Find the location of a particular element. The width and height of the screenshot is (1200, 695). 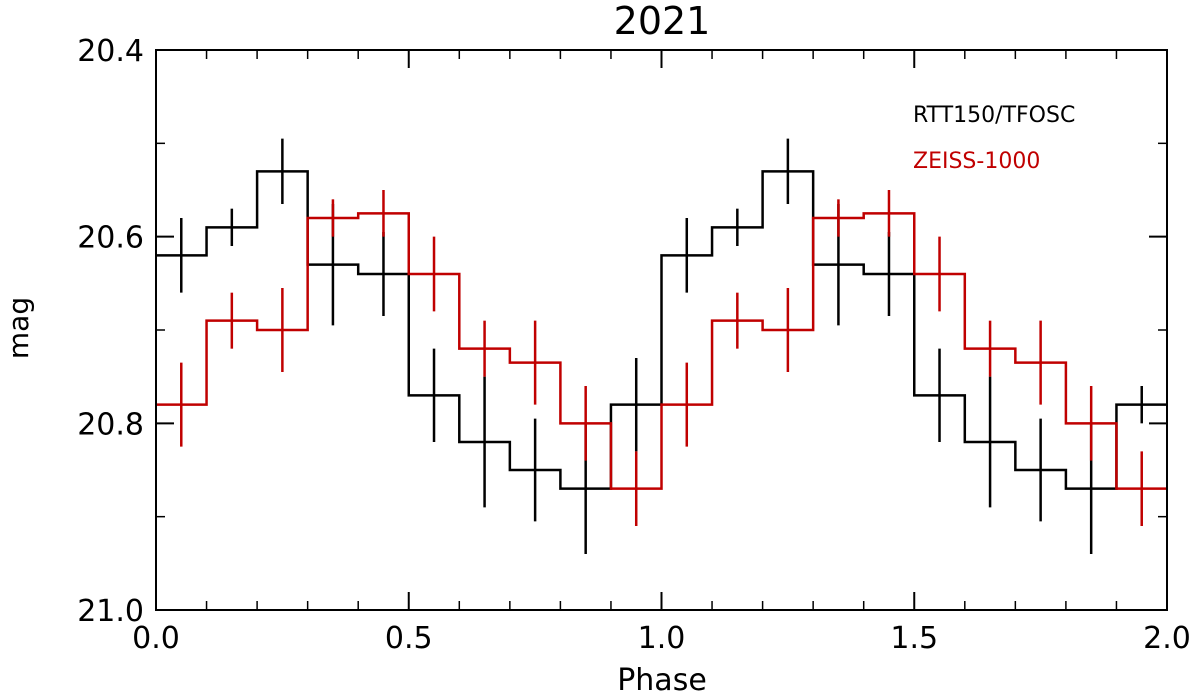

y-tick-label: 21.0 is located at coordinates (110, 611).